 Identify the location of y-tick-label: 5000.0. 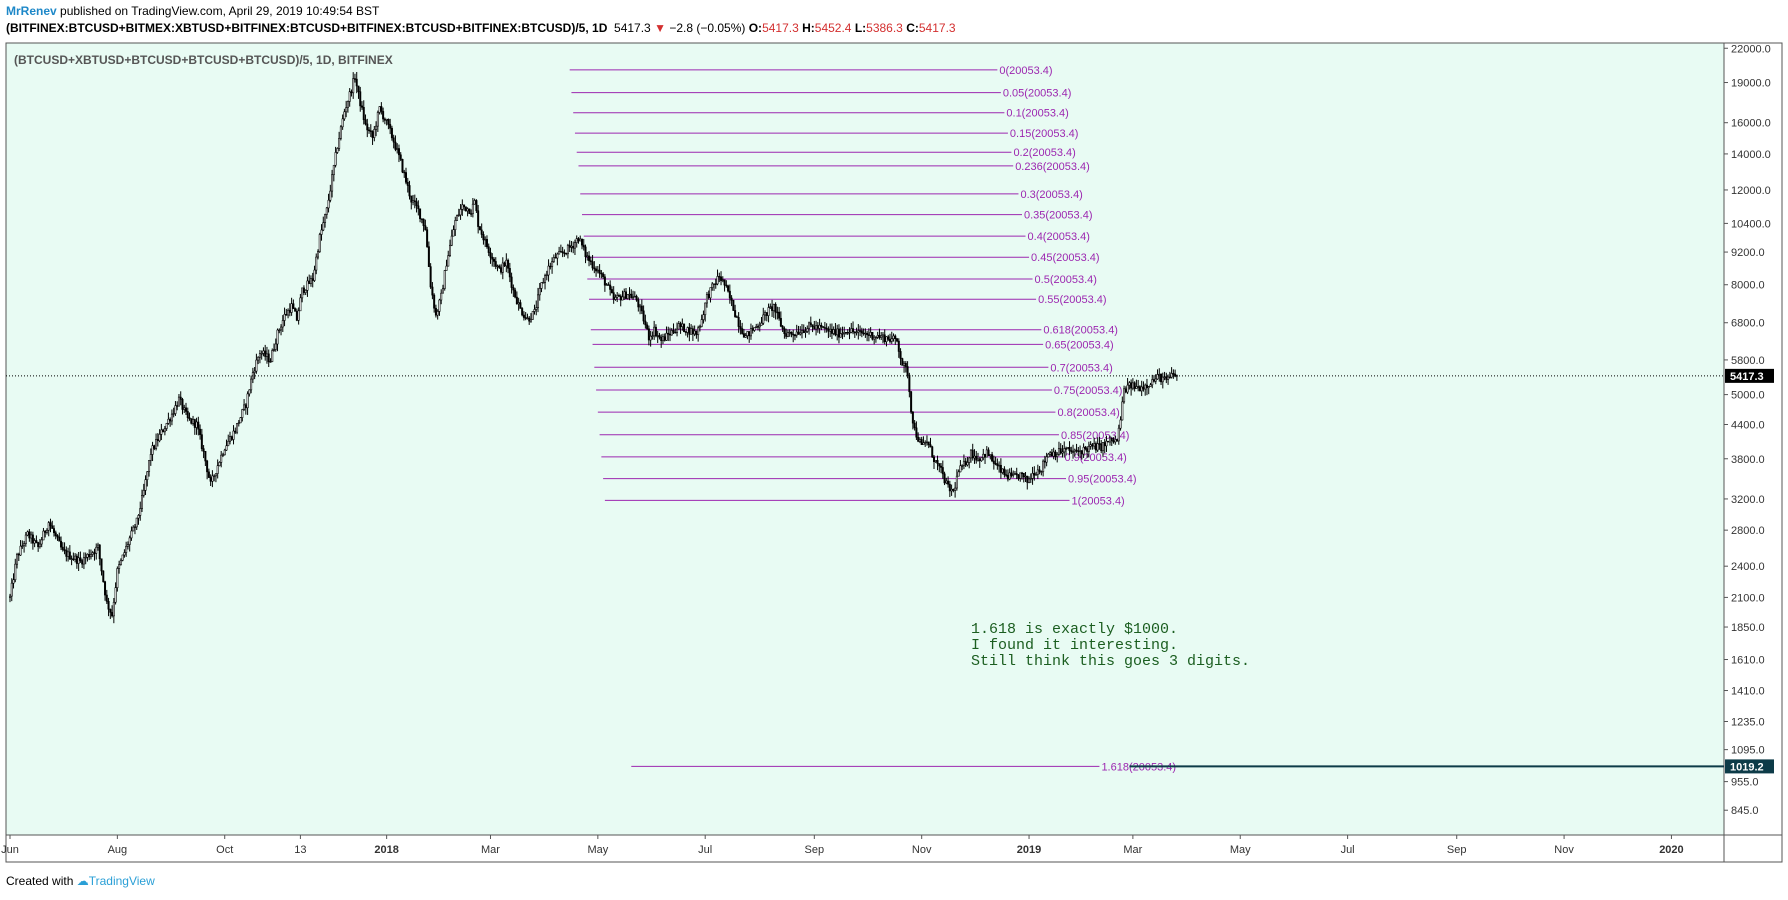
(1748, 396).